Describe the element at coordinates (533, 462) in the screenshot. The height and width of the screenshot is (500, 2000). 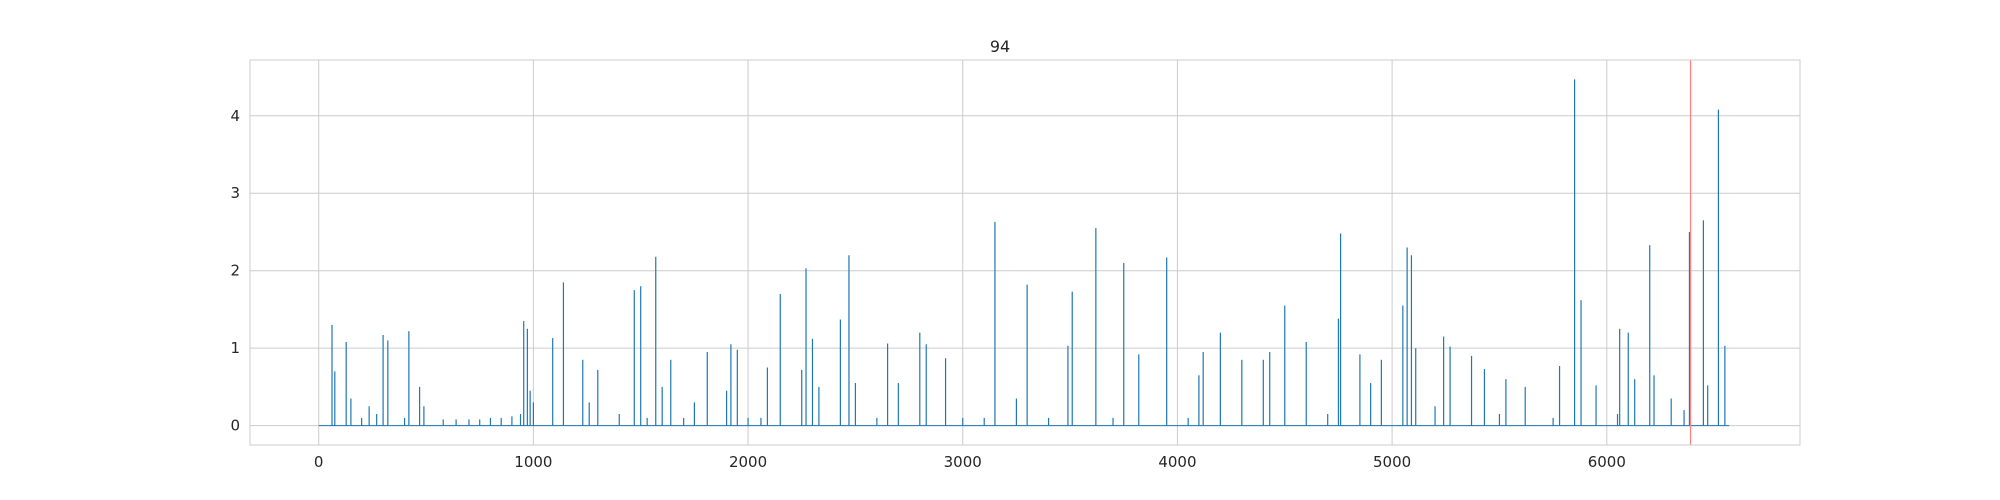
I see `x-tick-label: 1000` at that location.